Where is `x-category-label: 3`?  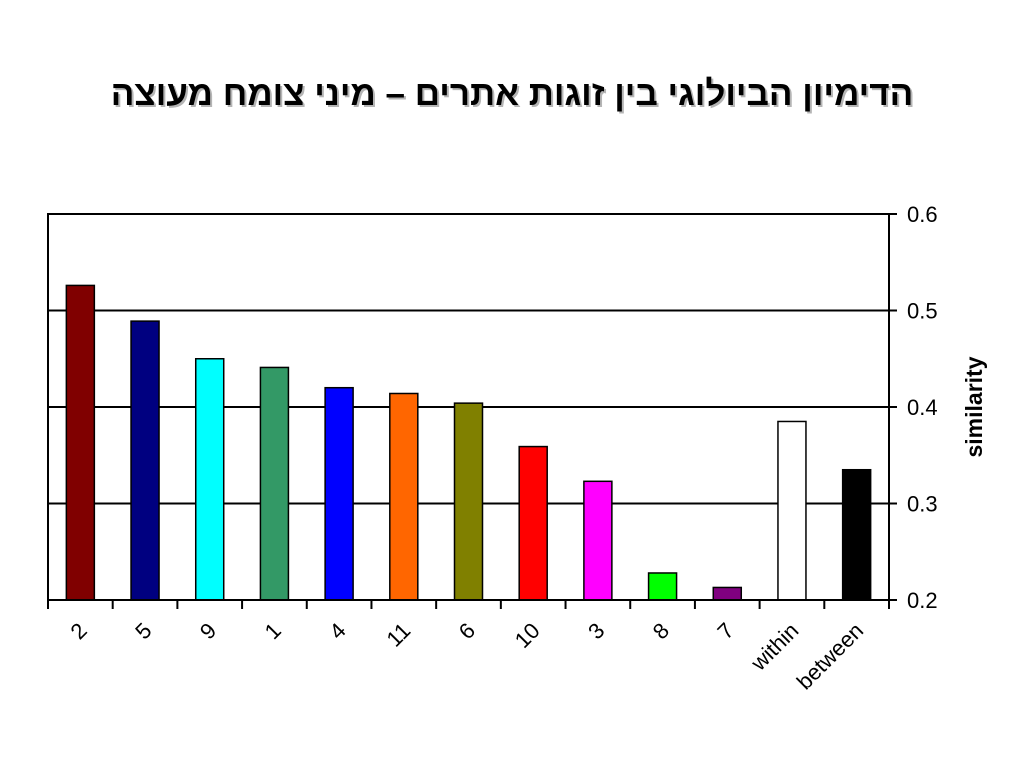 x-category-label: 3 is located at coordinates (596, 631).